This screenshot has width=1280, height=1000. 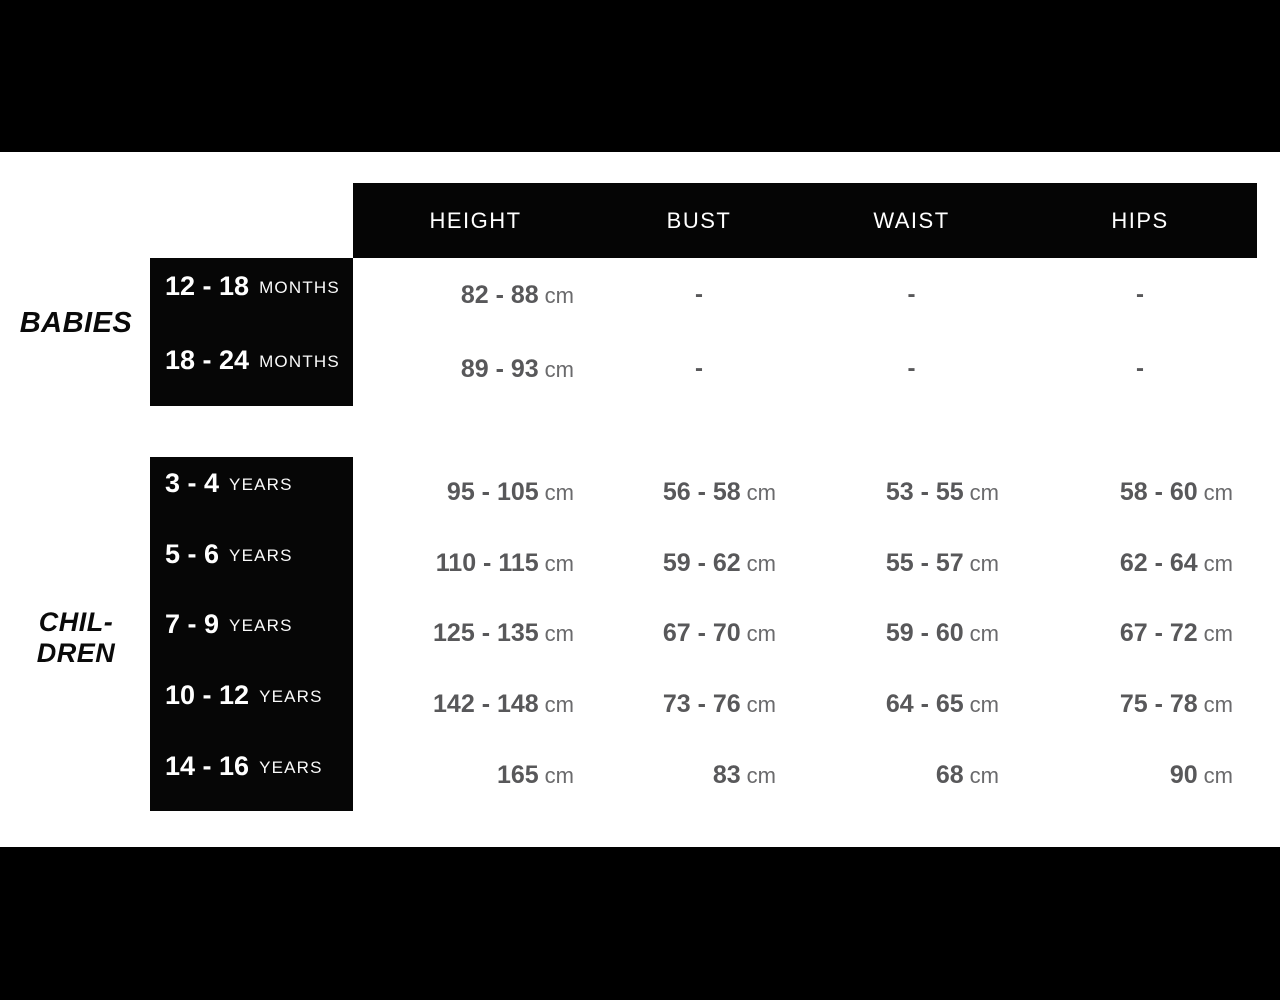 What do you see at coordinates (924, 491) in the screenshot?
I see `measurement-value: 53 - 55` at bounding box center [924, 491].